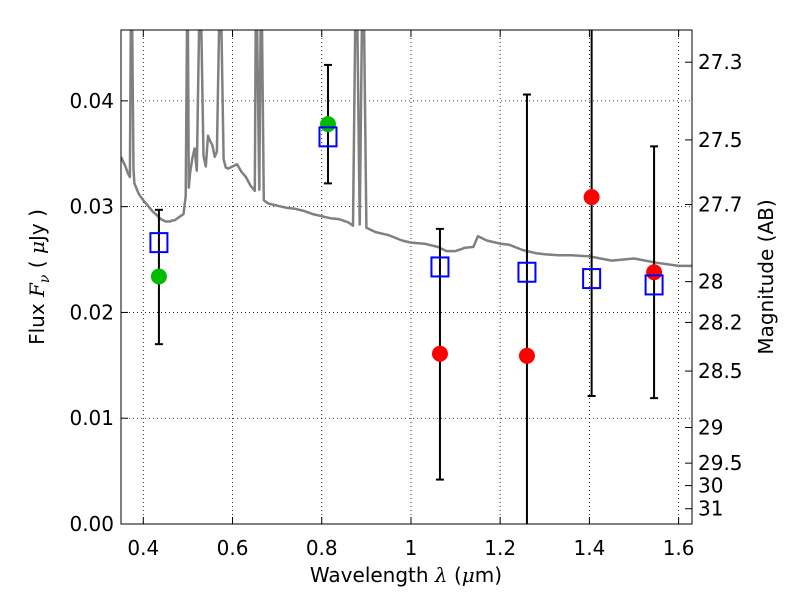 The image size is (800, 600). I want to click on x-tick-label: 0.8, so click(322, 548).